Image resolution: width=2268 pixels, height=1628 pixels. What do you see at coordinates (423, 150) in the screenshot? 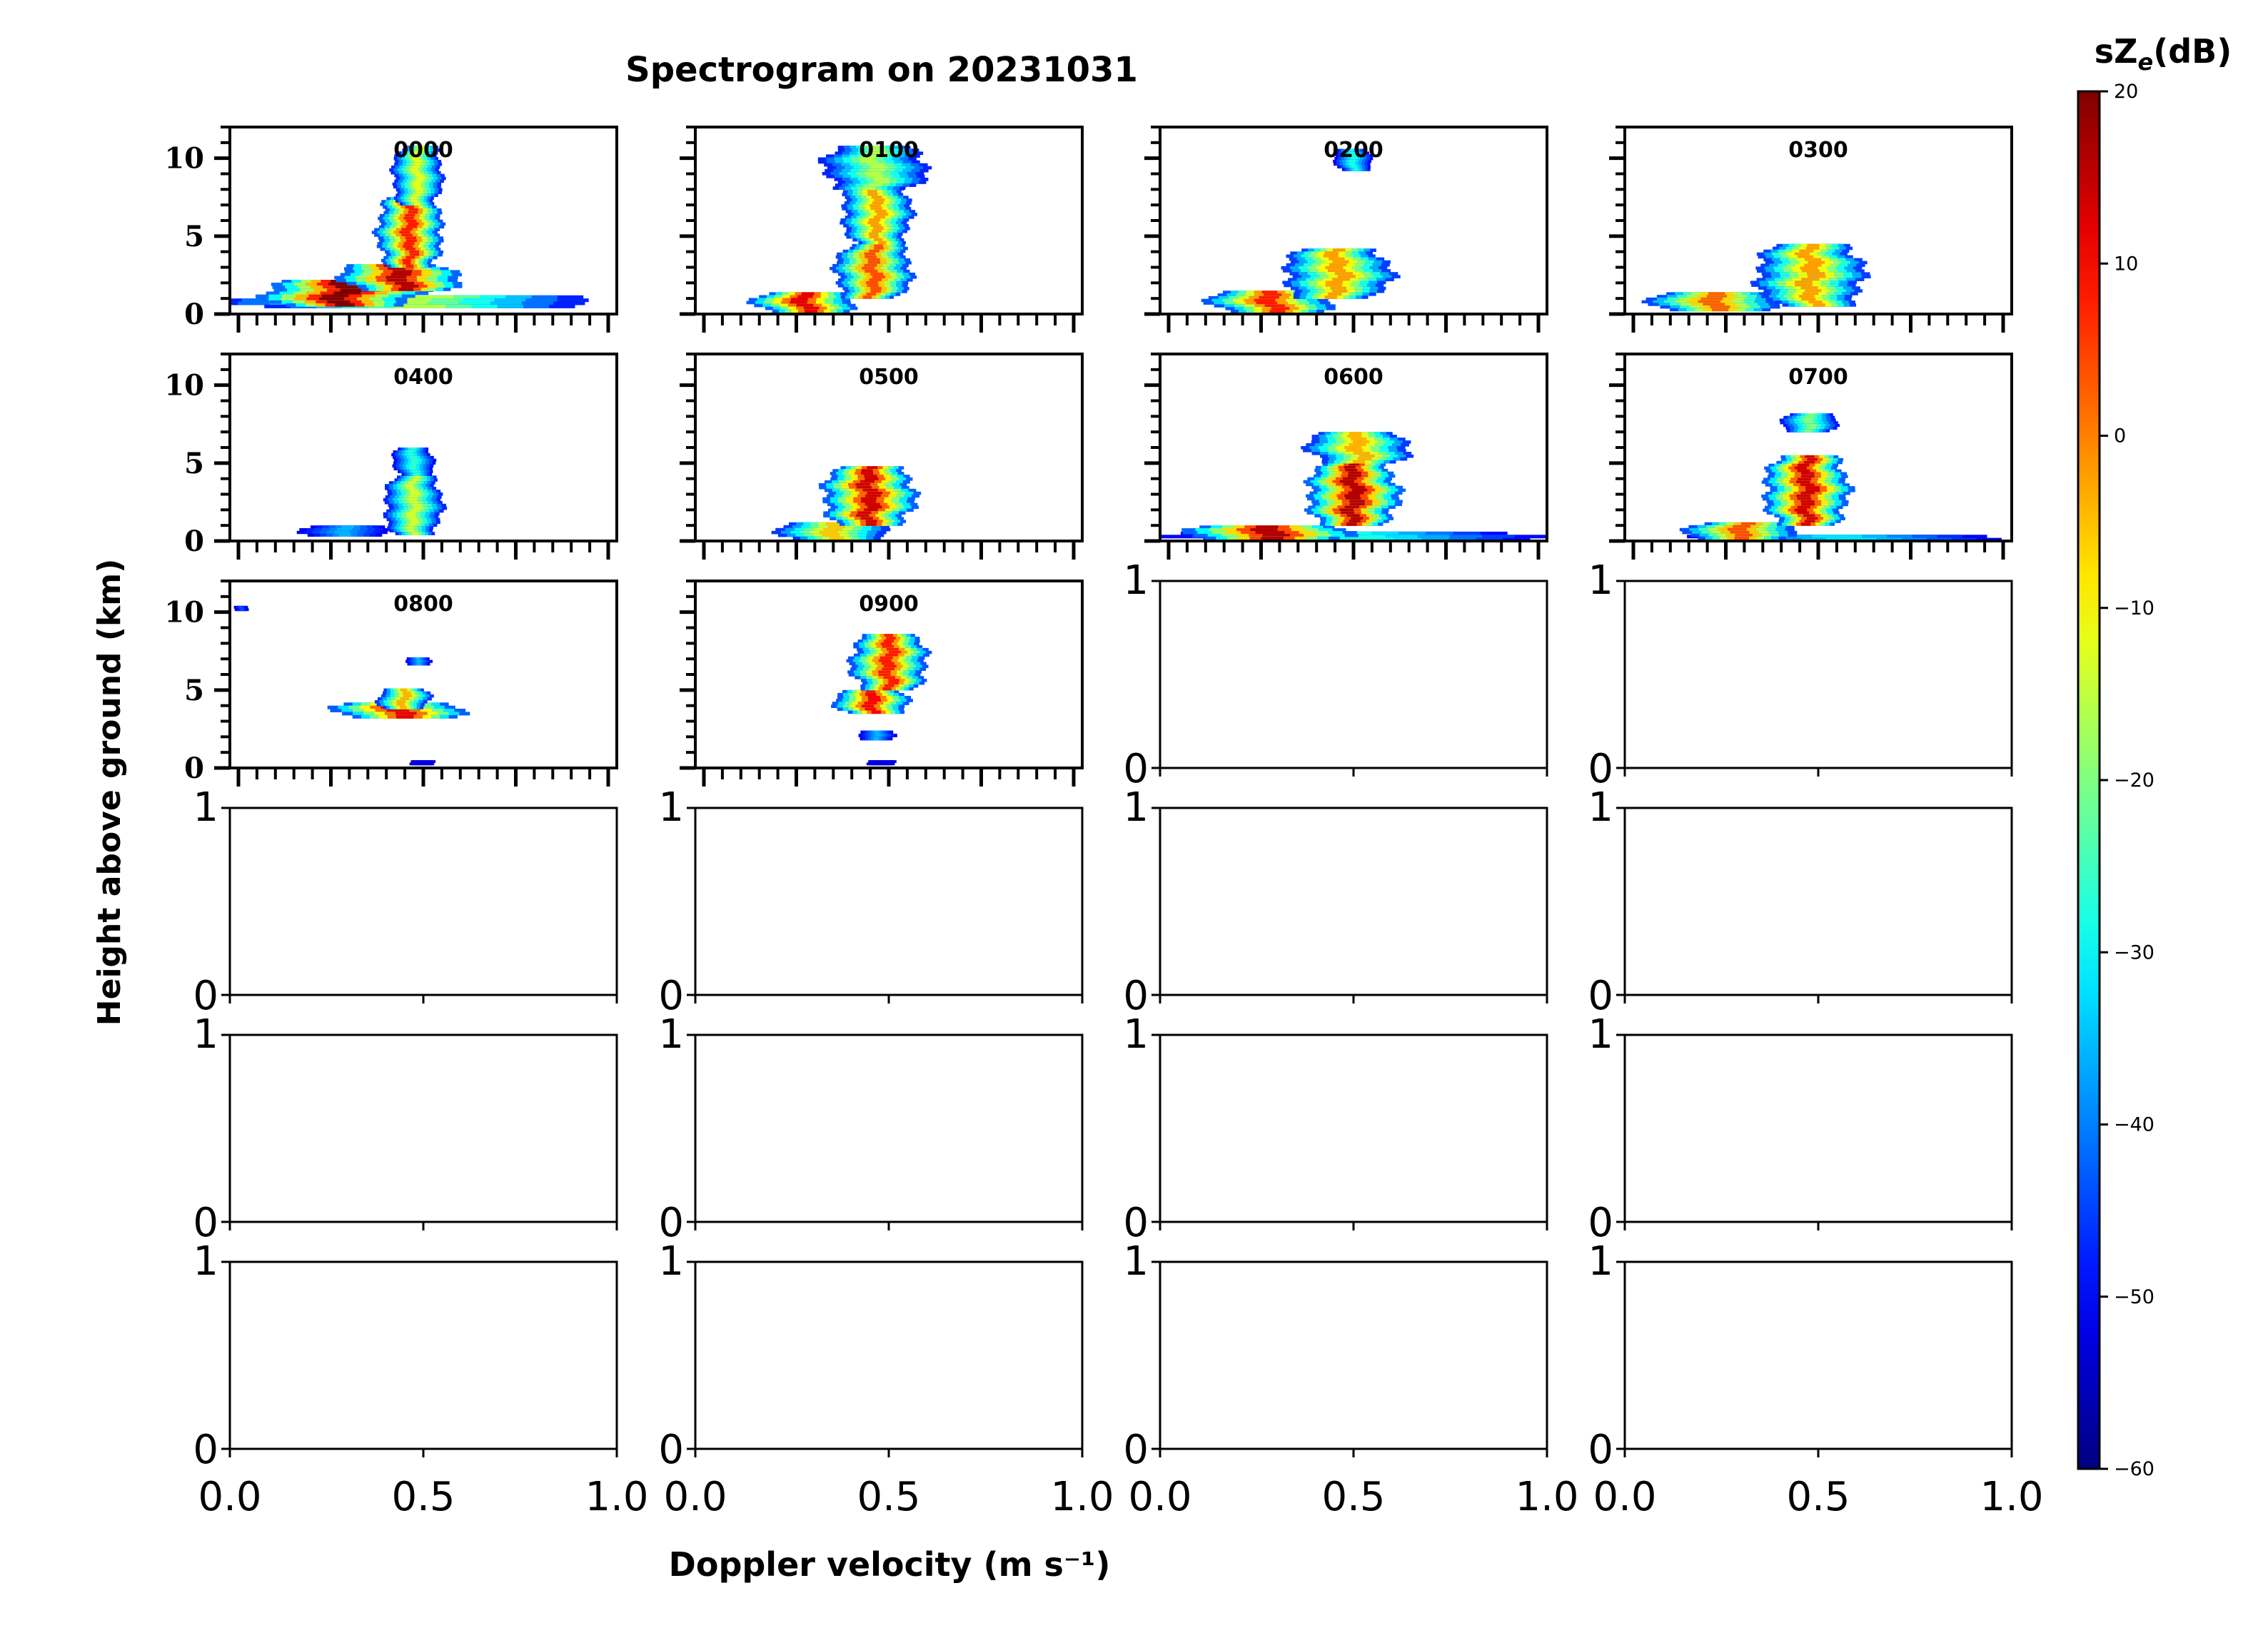
I see `panel-time-label: 0000` at bounding box center [423, 150].